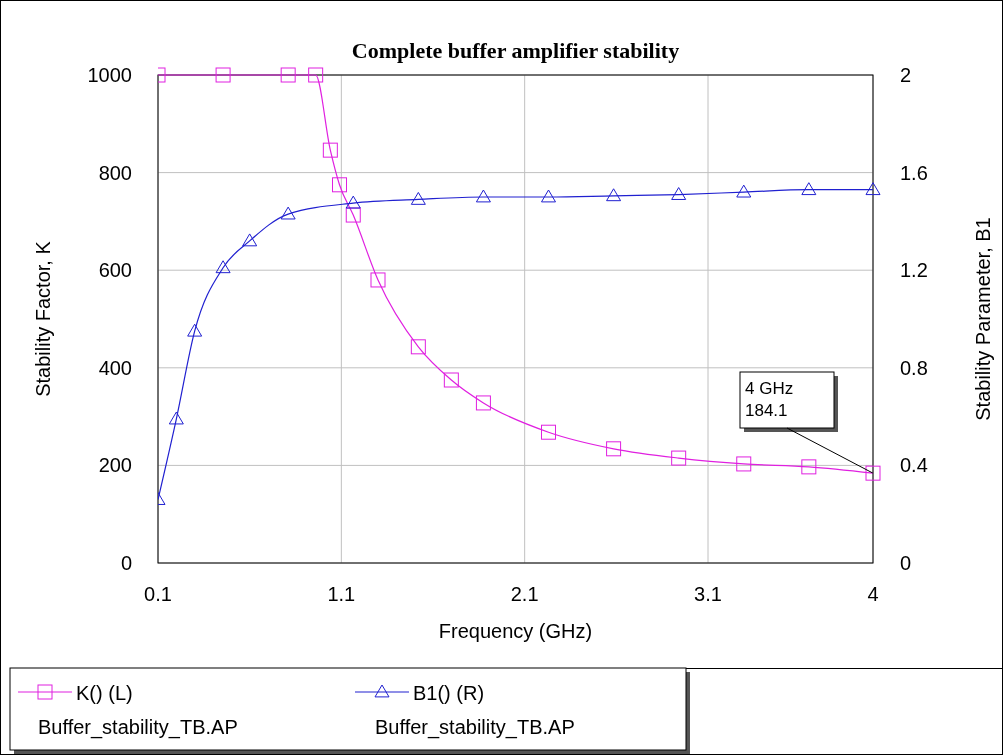 This screenshot has height=755, width=1003. Describe the element at coordinates (515, 631) in the screenshot. I see `x-axis-title: Frequency (GHz)` at that location.